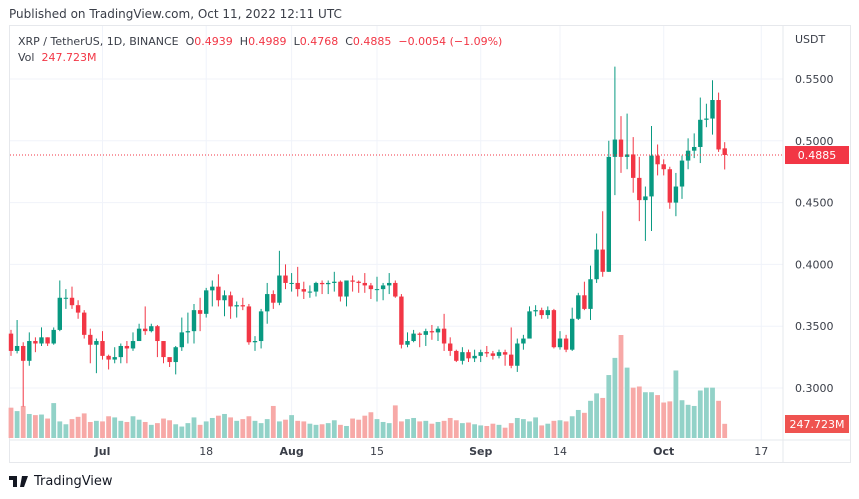  I want to click on close-label: C, so click(349, 41).